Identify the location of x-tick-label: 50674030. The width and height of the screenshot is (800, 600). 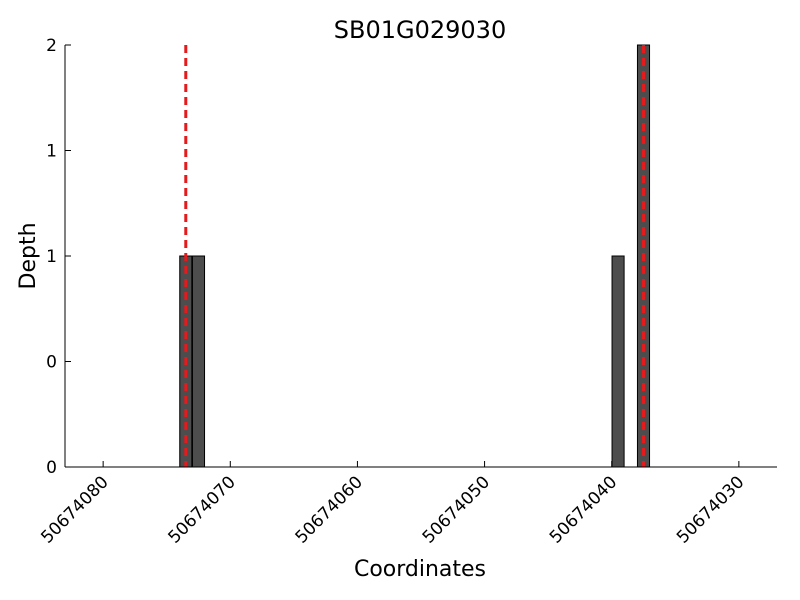
(710, 509).